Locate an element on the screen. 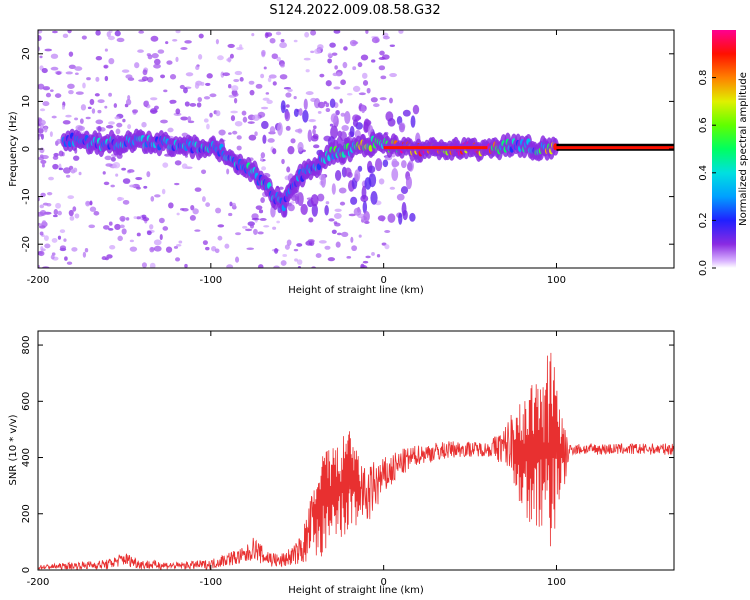  spectrogram-x-tick-label: -100 is located at coordinates (210, 280).